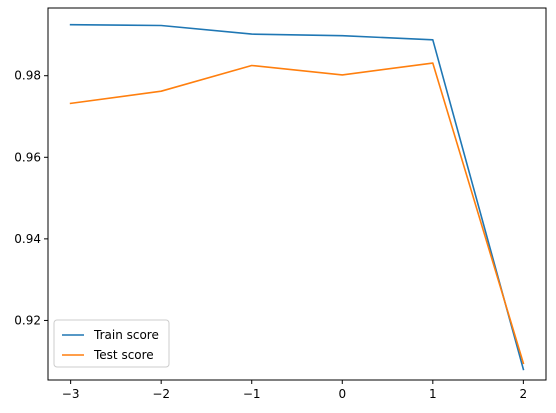 The height and width of the screenshot is (413, 556). I want to click on y-tick-label: 0.94, so click(27, 239).